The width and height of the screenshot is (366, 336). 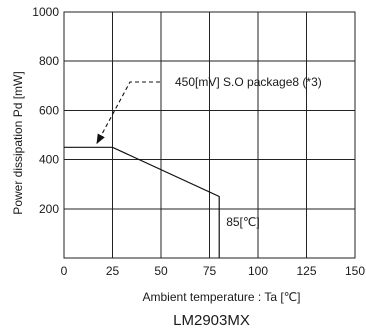 What do you see at coordinates (128, 113) in the screenshot?
I see `package-annotation-arrow` at bounding box center [128, 113].